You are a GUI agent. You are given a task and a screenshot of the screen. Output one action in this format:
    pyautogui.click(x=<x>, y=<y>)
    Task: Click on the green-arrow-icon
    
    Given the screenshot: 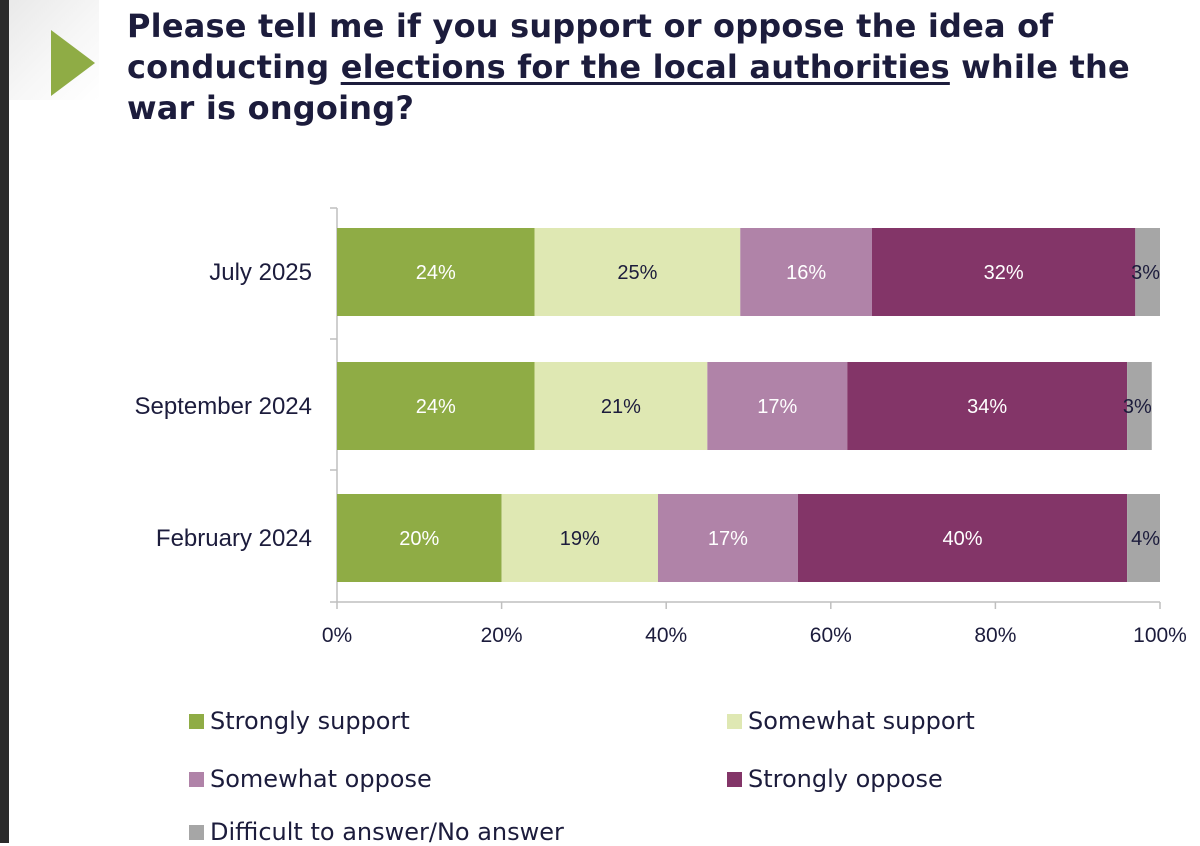 What is the action you would take?
    pyautogui.click(x=73, y=63)
    